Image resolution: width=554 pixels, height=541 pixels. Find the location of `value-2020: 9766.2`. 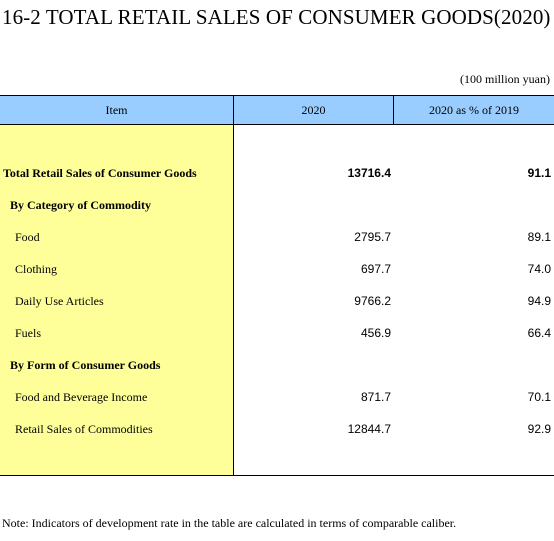

value-2020: 9766.2 is located at coordinates (372, 301).